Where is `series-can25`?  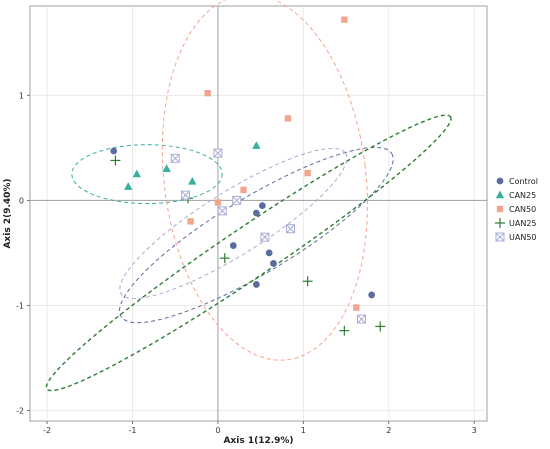 series-can25 is located at coordinates (192, 165).